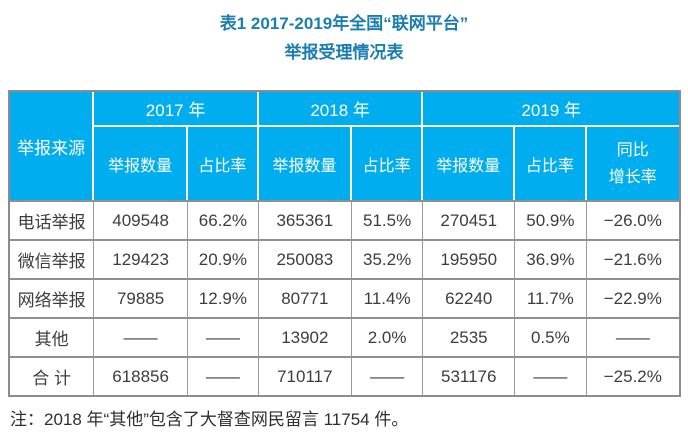  What do you see at coordinates (551, 109) in the screenshot?
I see `year-header-2019: 2019 年` at bounding box center [551, 109].